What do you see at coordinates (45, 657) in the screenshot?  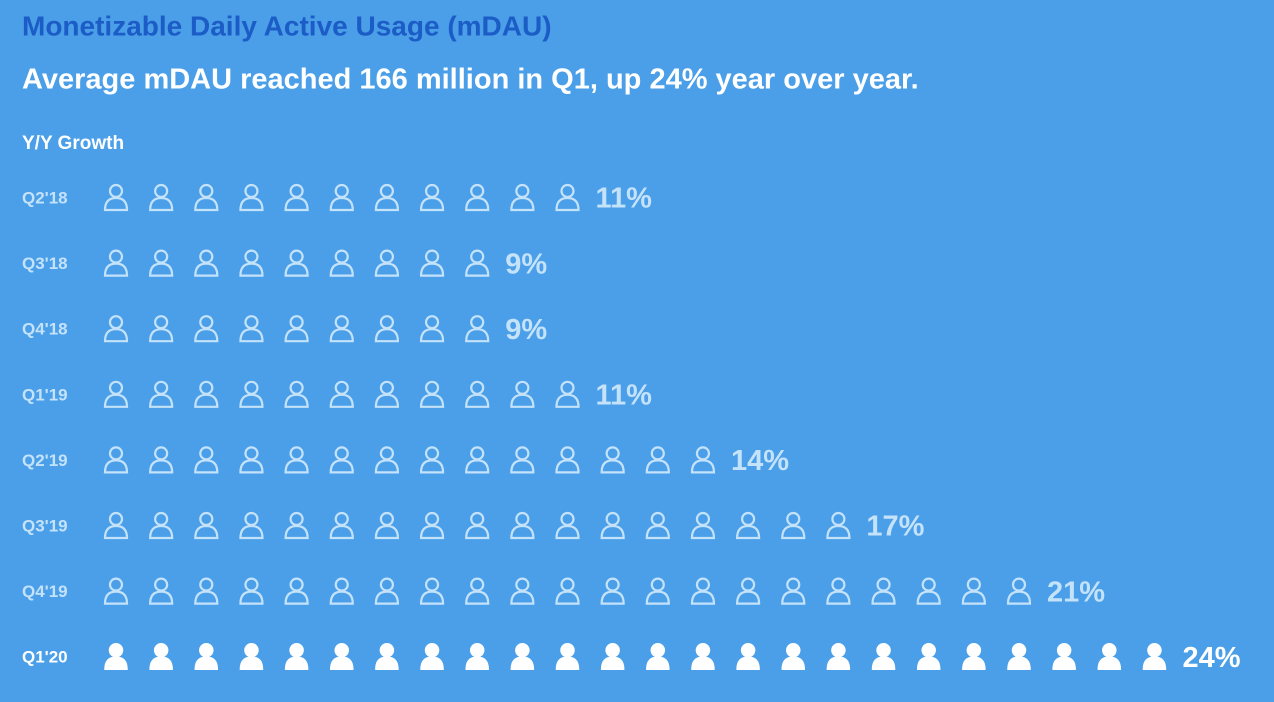 I see `row-label: Q1'20` at bounding box center [45, 657].